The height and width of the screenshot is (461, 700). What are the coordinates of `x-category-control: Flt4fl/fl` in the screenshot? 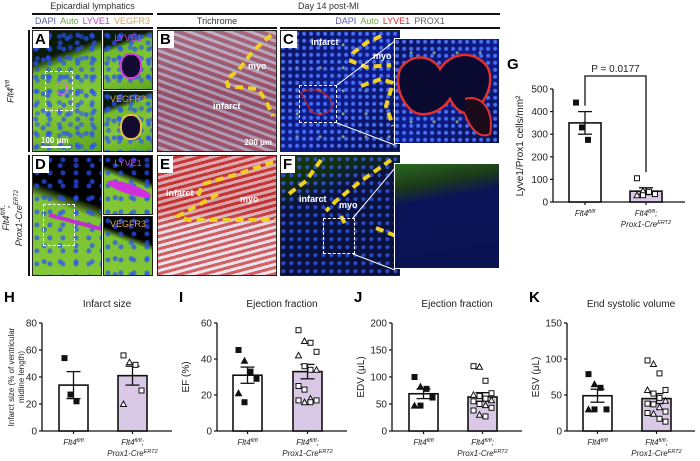 It's located at (597, 442).